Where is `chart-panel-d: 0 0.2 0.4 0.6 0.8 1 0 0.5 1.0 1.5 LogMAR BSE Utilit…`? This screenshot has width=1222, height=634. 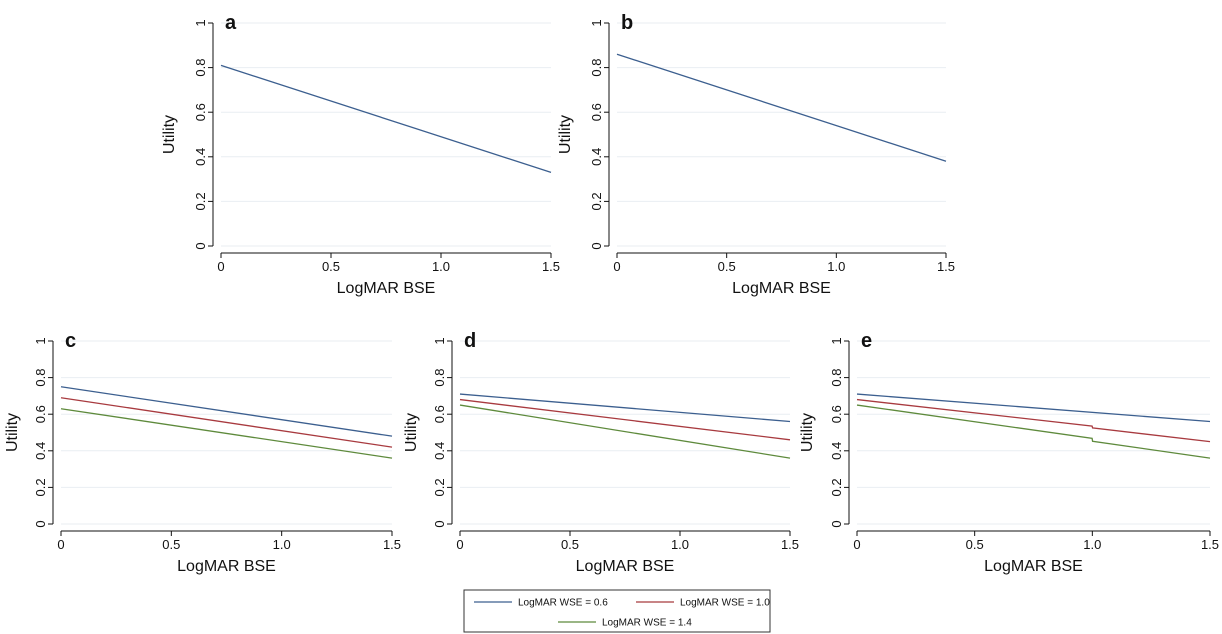 chart-panel-d: 0 0.2 0.4 0.6 0.8 1 0 0.5 1.0 1.5 LogMAR BSE Utilit… is located at coordinates (601, 452).